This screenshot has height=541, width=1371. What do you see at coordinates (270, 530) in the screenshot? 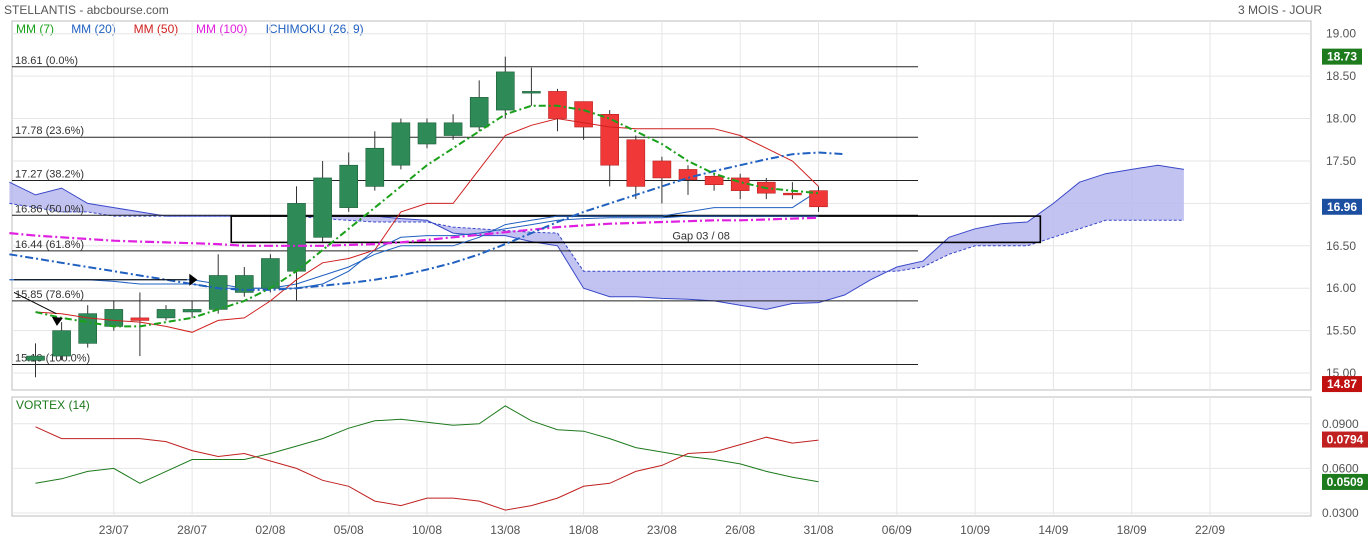
I see `x-tick-label: 02/08` at bounding box center [270, 530].